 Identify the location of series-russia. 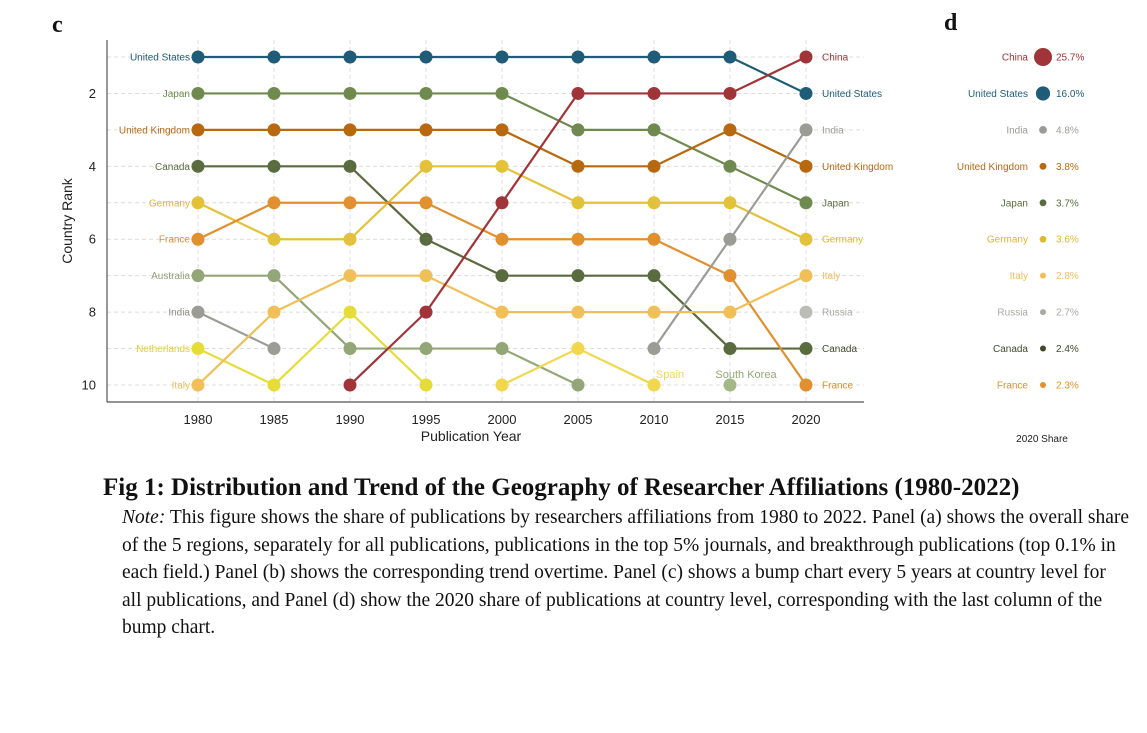
(806, 312).